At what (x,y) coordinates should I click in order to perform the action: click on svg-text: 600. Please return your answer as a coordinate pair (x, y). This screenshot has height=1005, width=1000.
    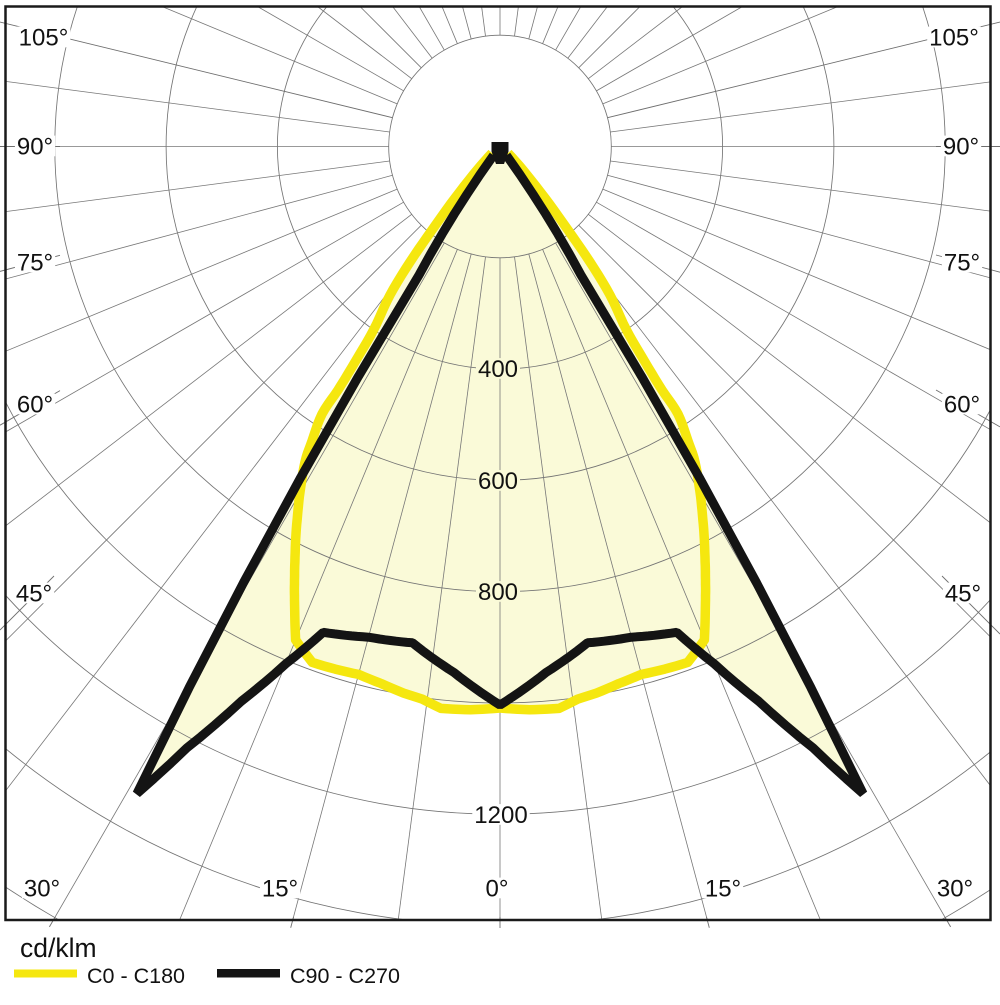
    Looking at the image, I should click on (498, 481).